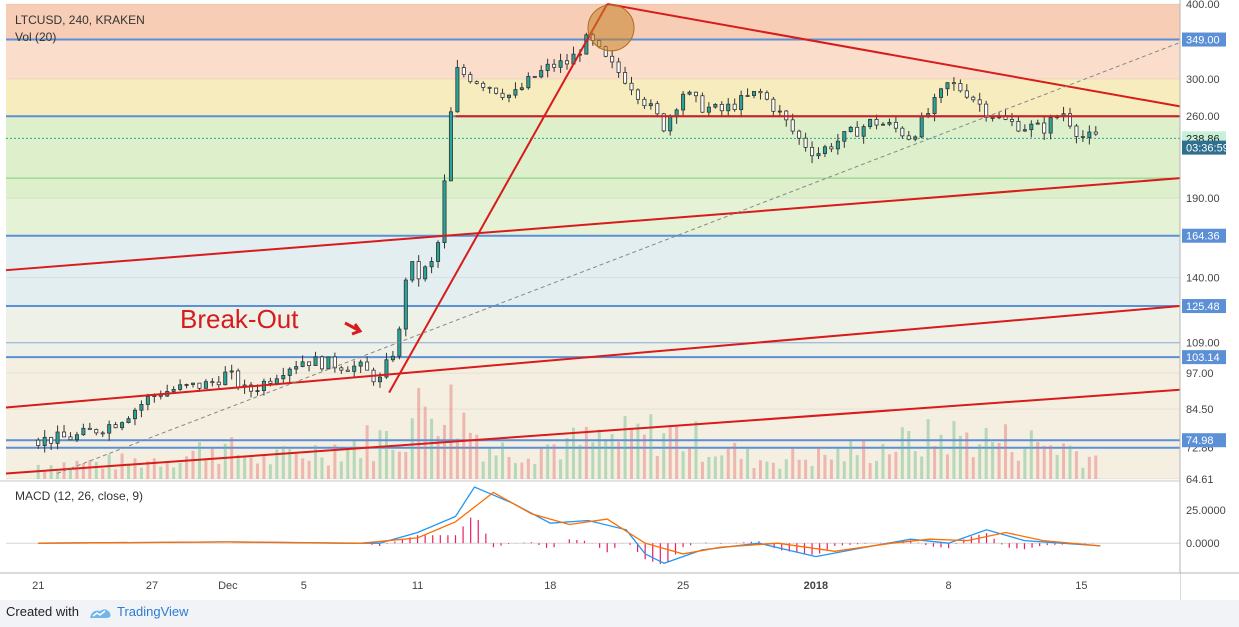 The width and height of the screenshot is (1239, 627). I want to click on price-tick-label: 140.00, so click(1203, 279).